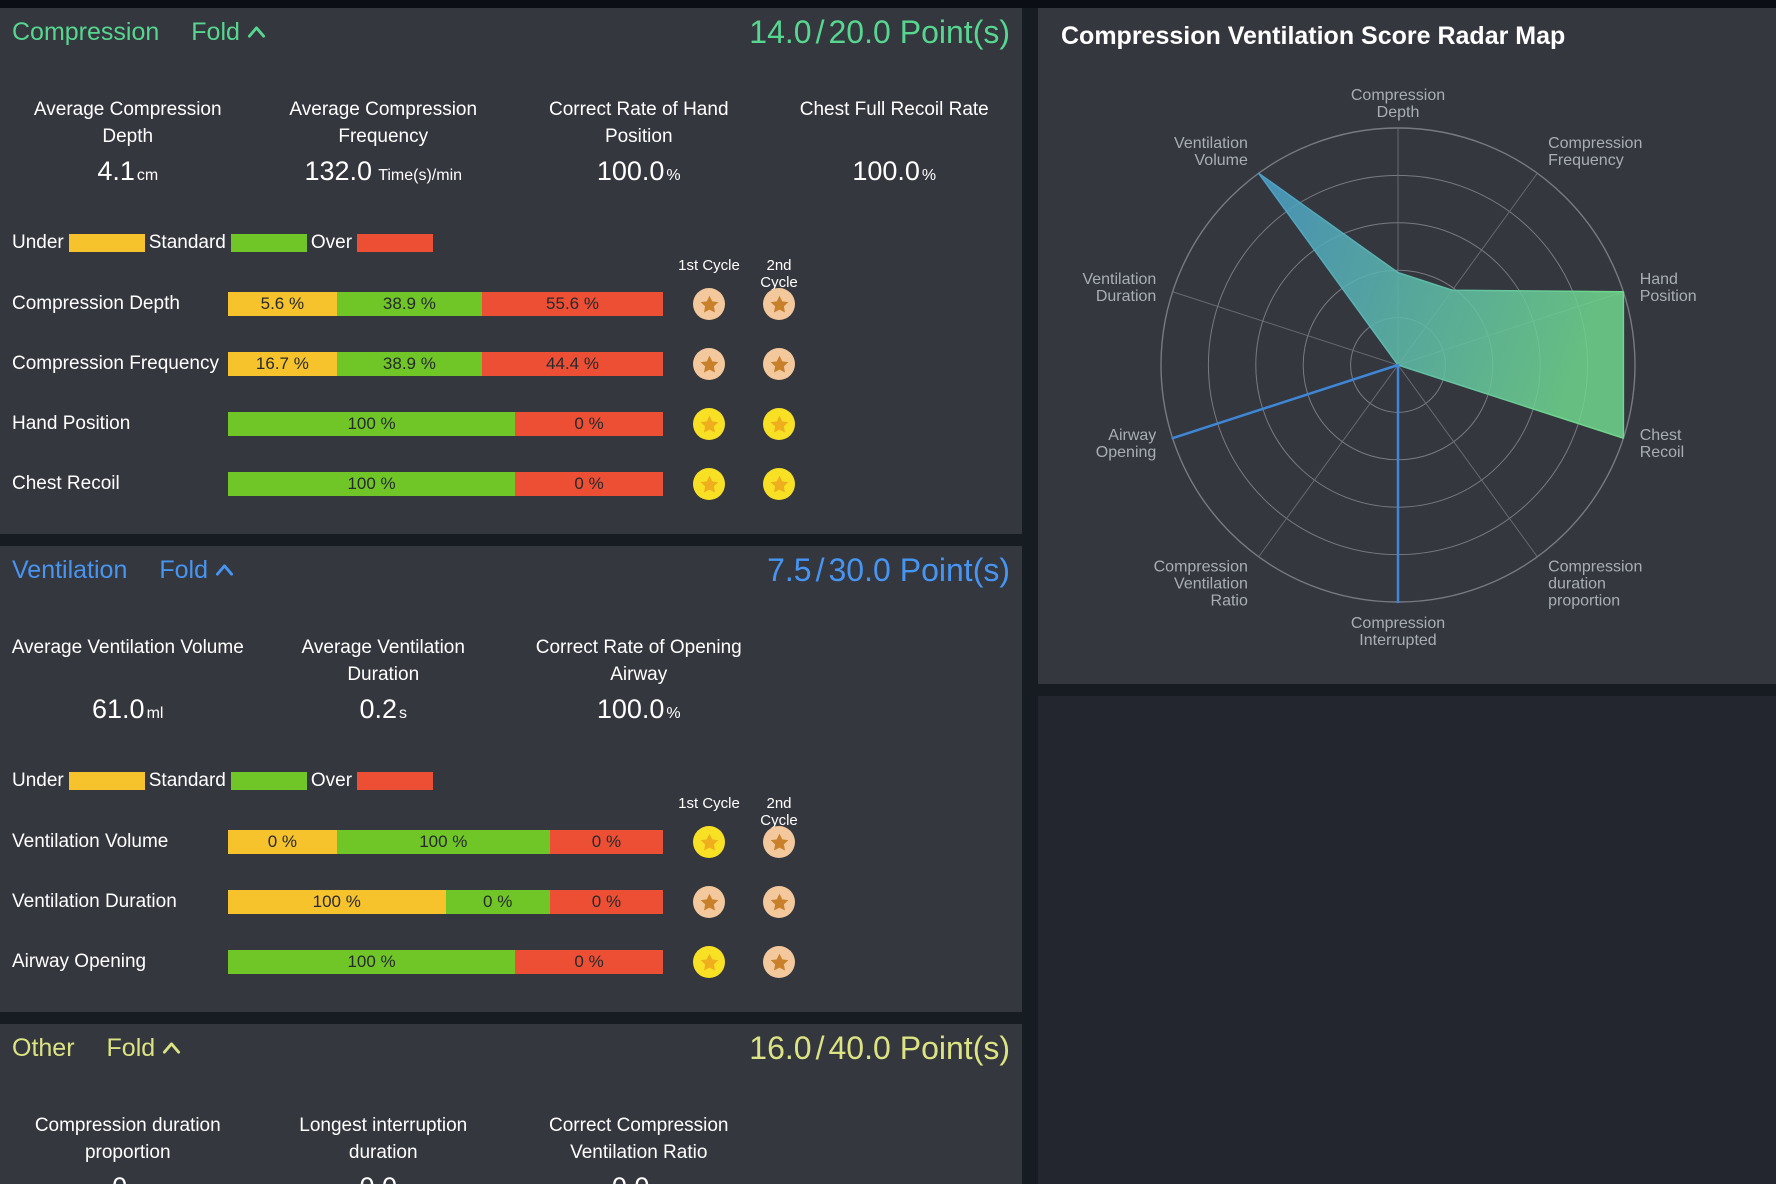  Describe the element at coordinates (709, 803) in the screenshot. I see `cycle-header: 1st Cycle` at that location.